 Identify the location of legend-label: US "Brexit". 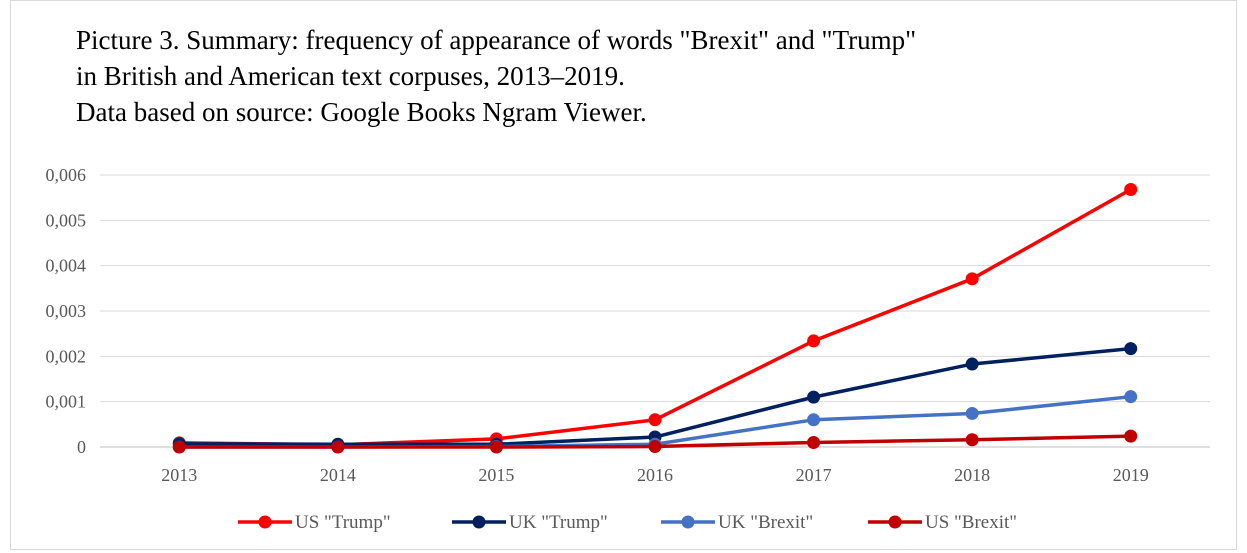
(971, 522).